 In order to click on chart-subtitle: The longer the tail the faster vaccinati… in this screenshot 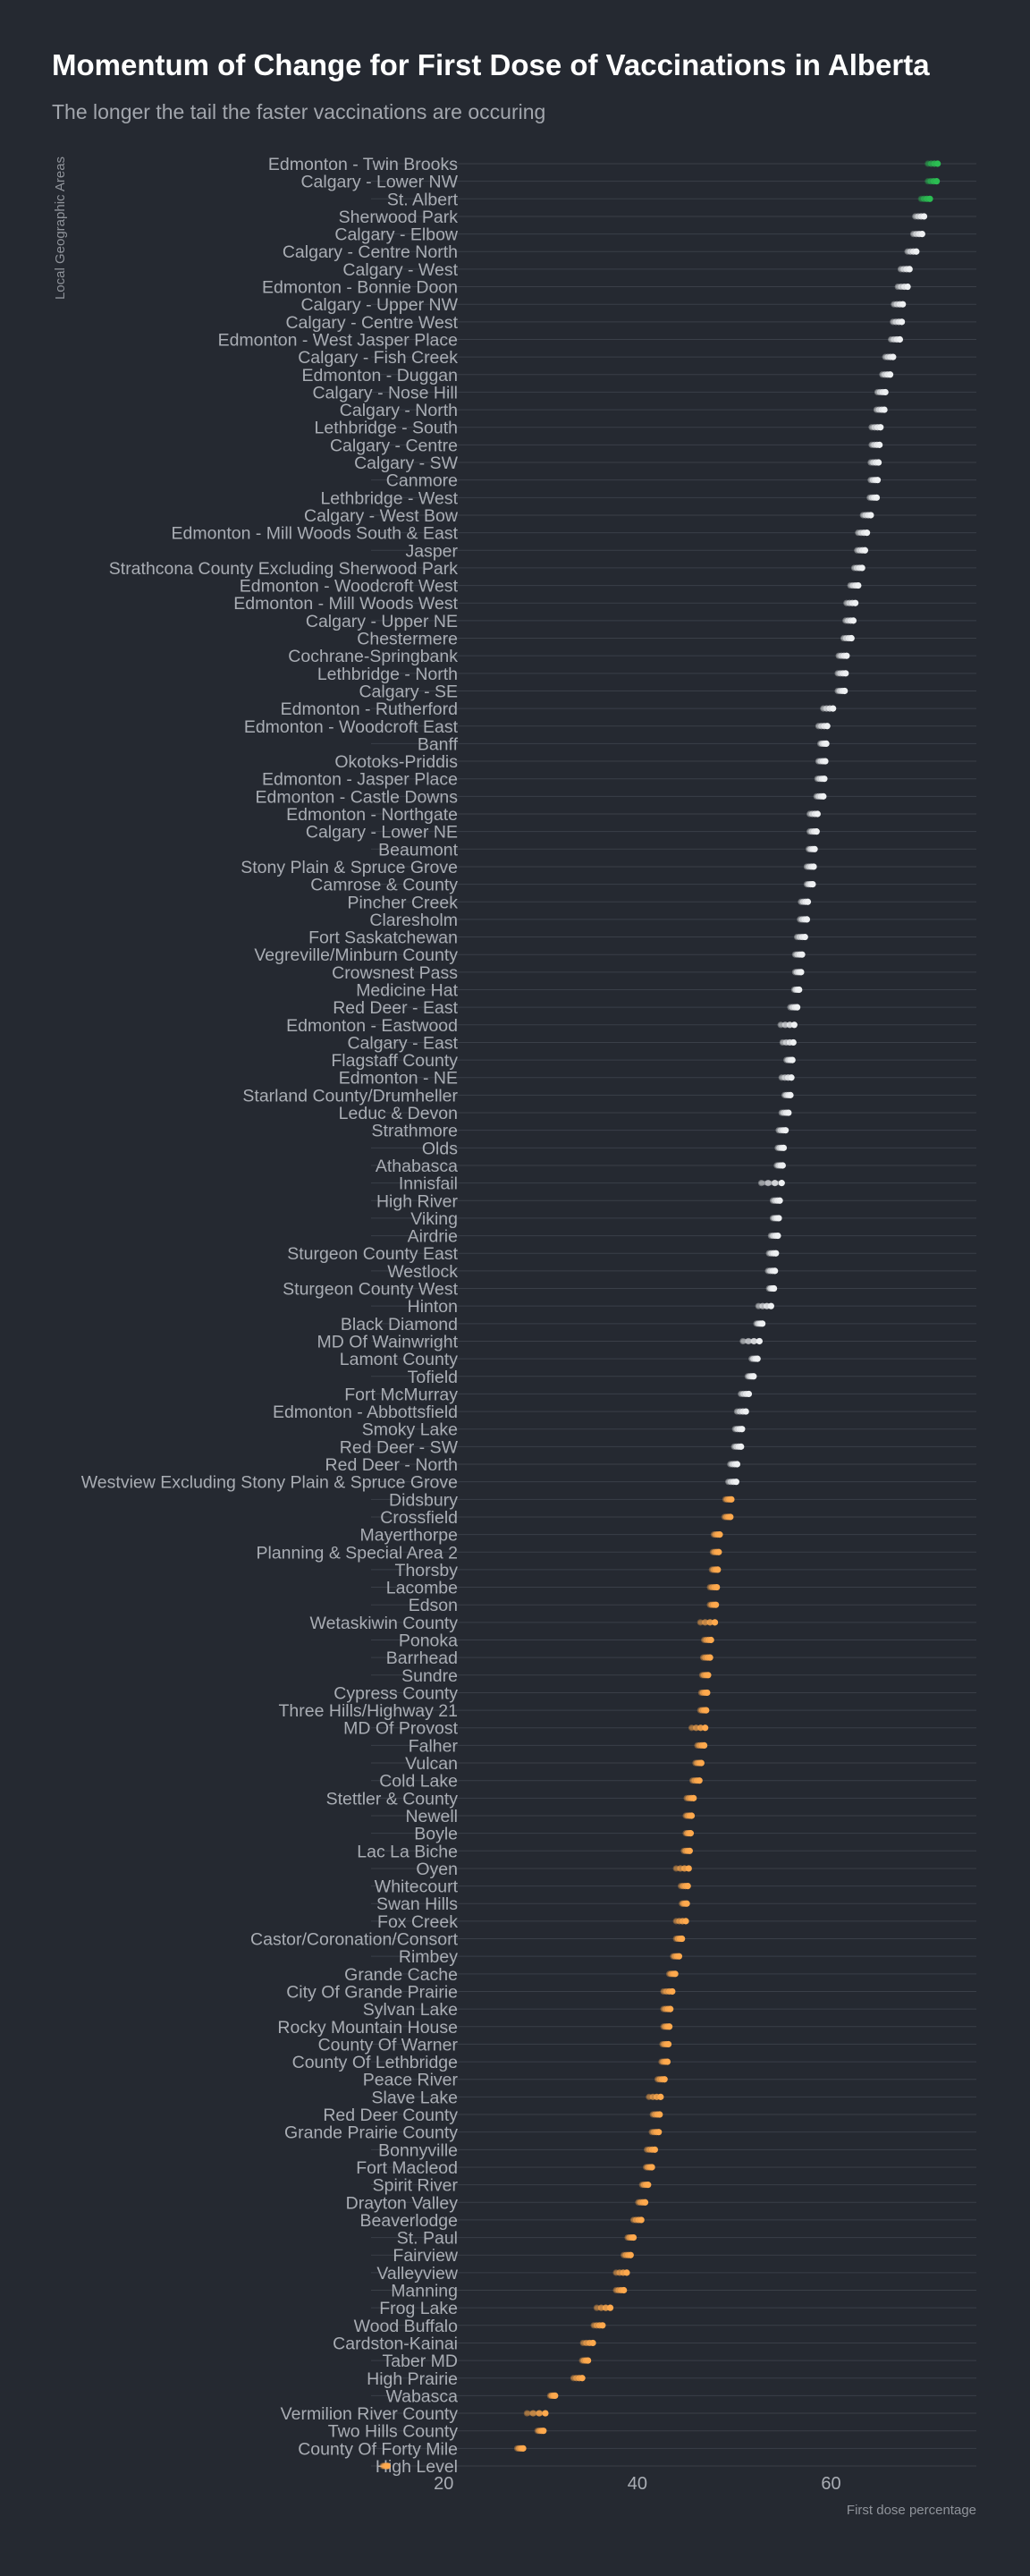, I will do `click(299, 111)`.